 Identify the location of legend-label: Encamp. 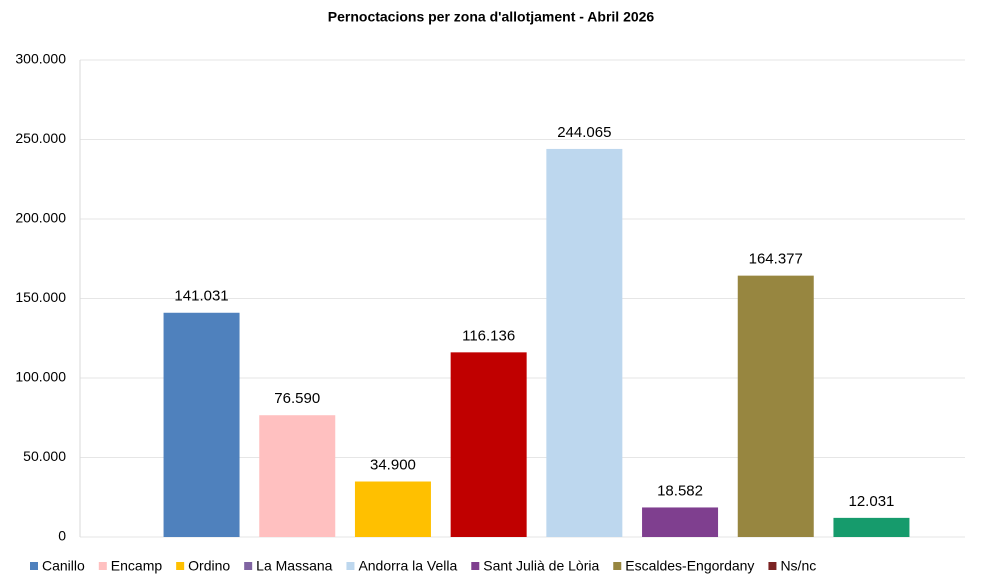
(137, 566).